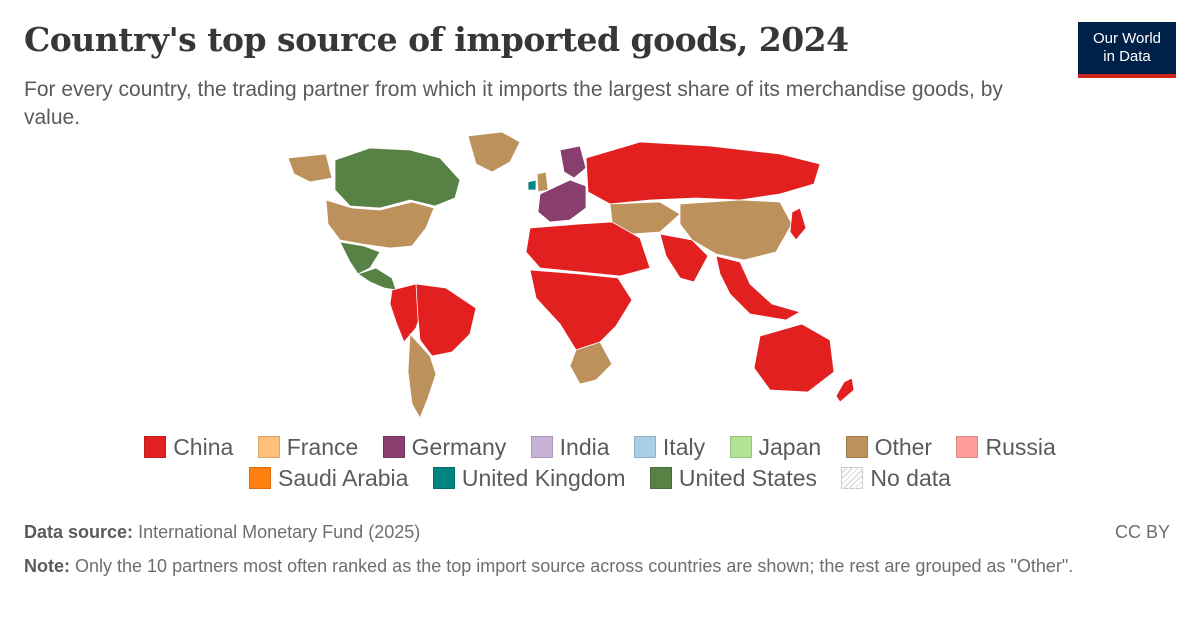 This screenshot has width=1200, height=627. Describe the element at coordinates (532, 185) in the screenshot. I see `map-region-ireland` at that location.